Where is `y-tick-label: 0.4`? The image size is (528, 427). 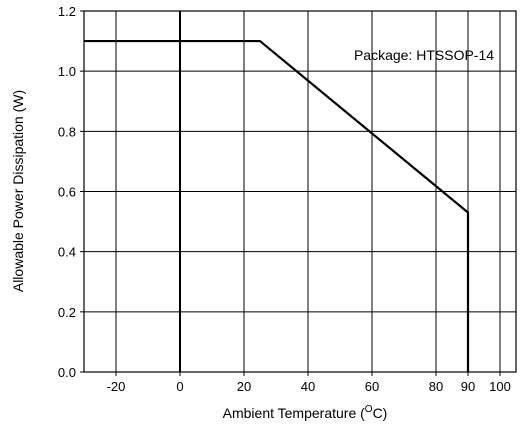
y-tick-label: 0.4 is located at coordinates (67, 252).